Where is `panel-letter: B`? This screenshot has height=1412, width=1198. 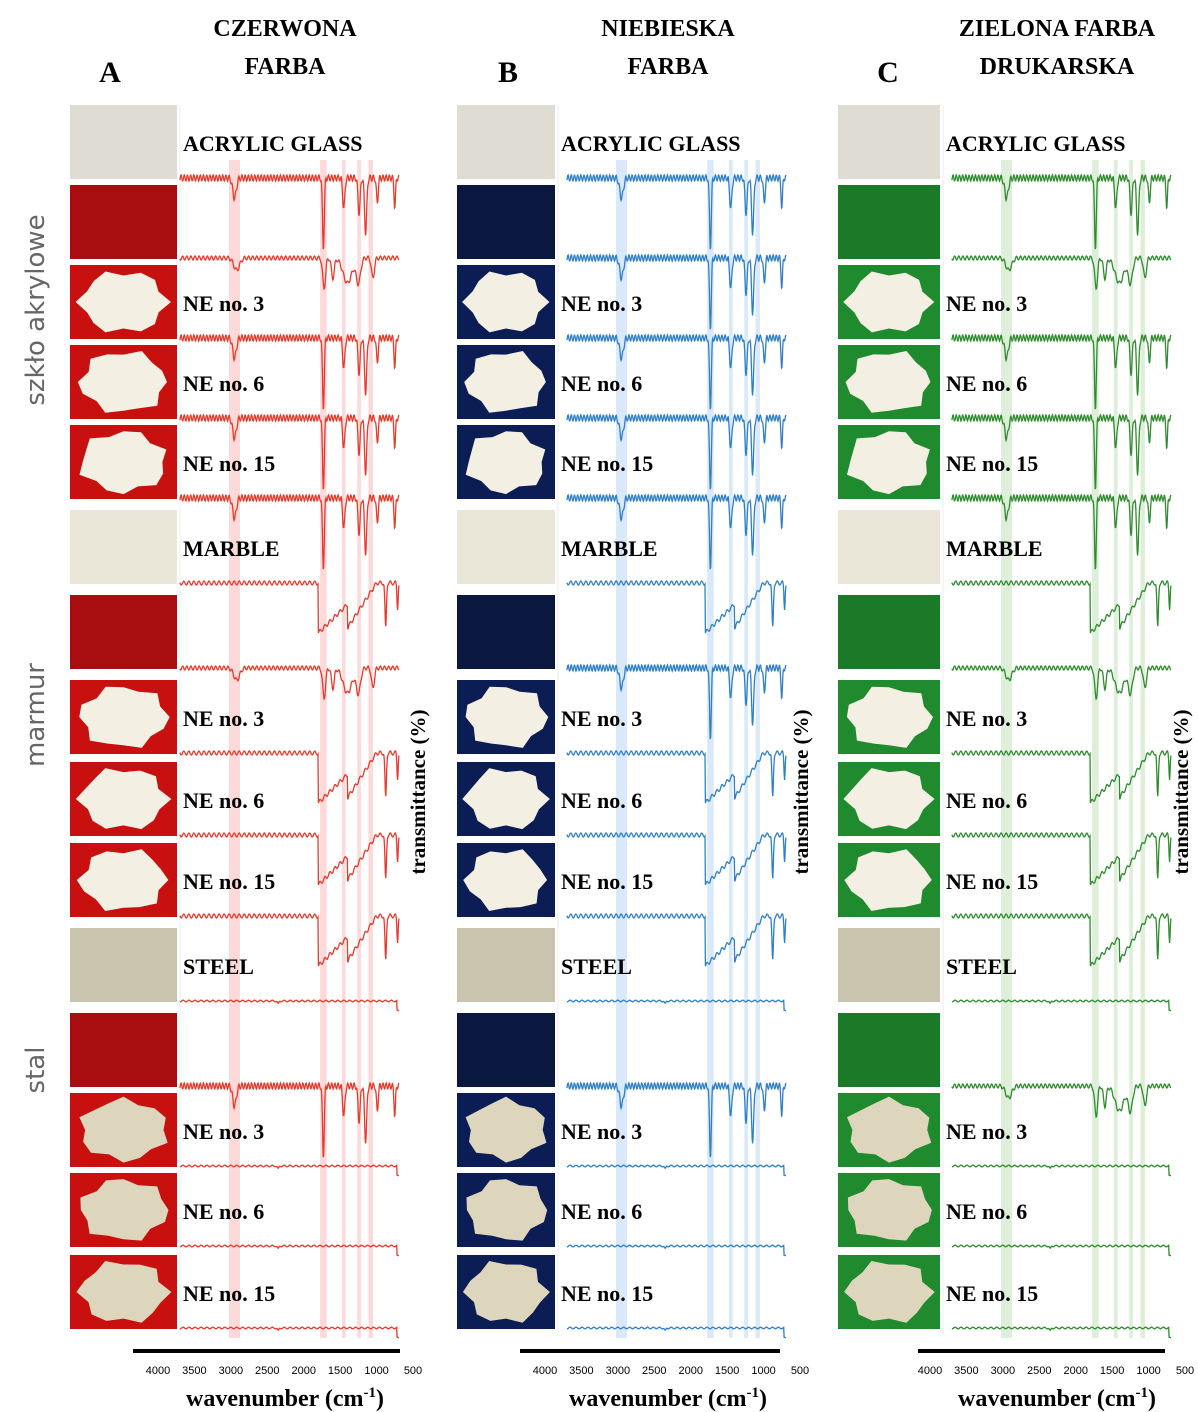
panel-letter: B is located at coordinates (508, 72).